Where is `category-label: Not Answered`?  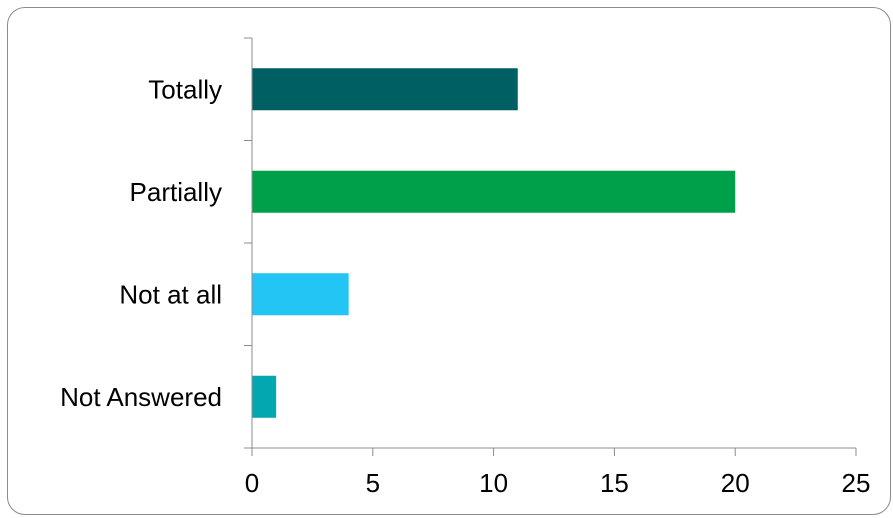 category-label: Not Answered is located at coordinates (141, 397).